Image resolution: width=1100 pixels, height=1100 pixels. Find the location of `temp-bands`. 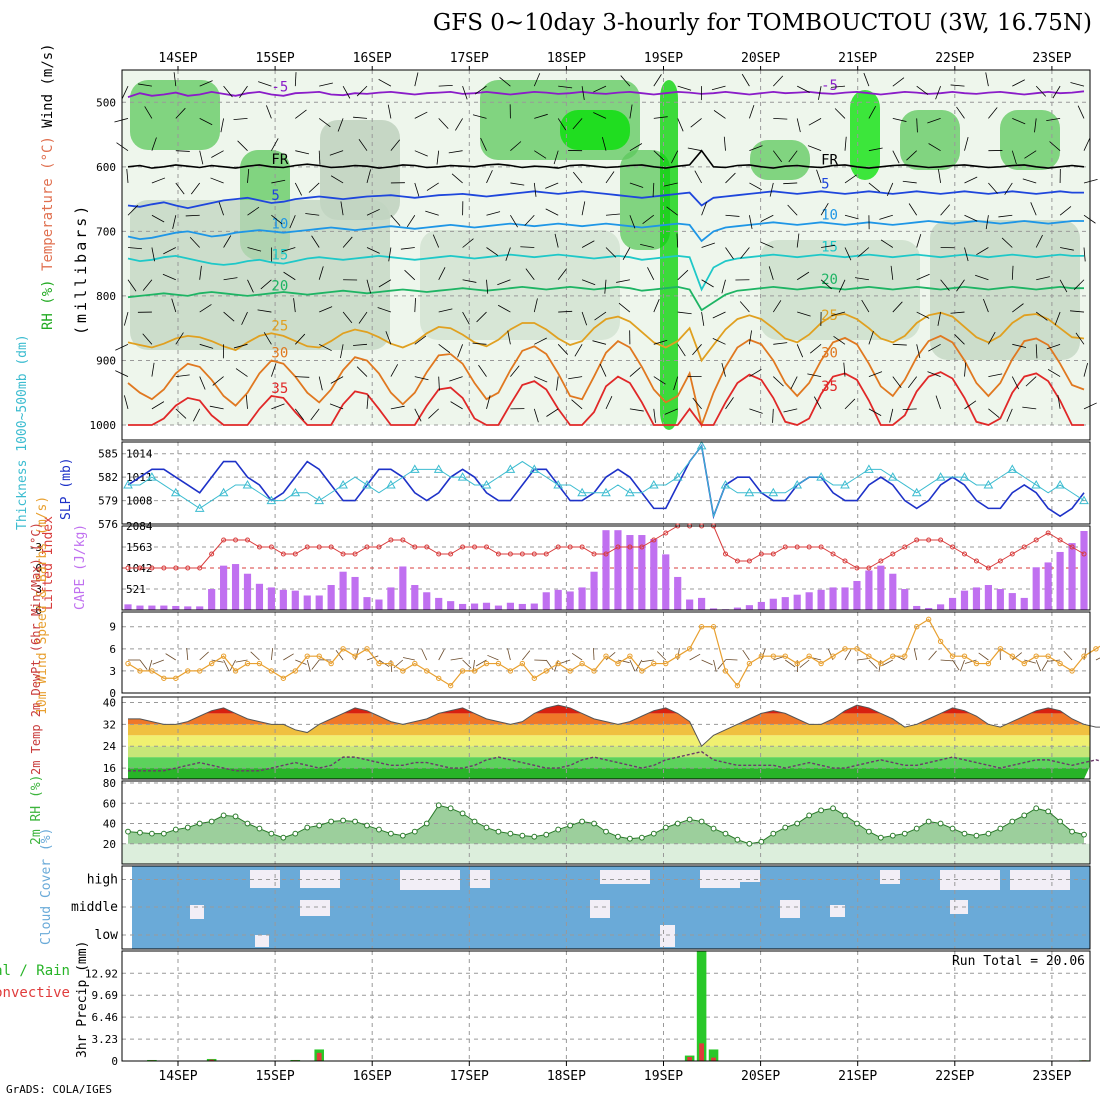

temp-bands is located at coordinates (609, 742).